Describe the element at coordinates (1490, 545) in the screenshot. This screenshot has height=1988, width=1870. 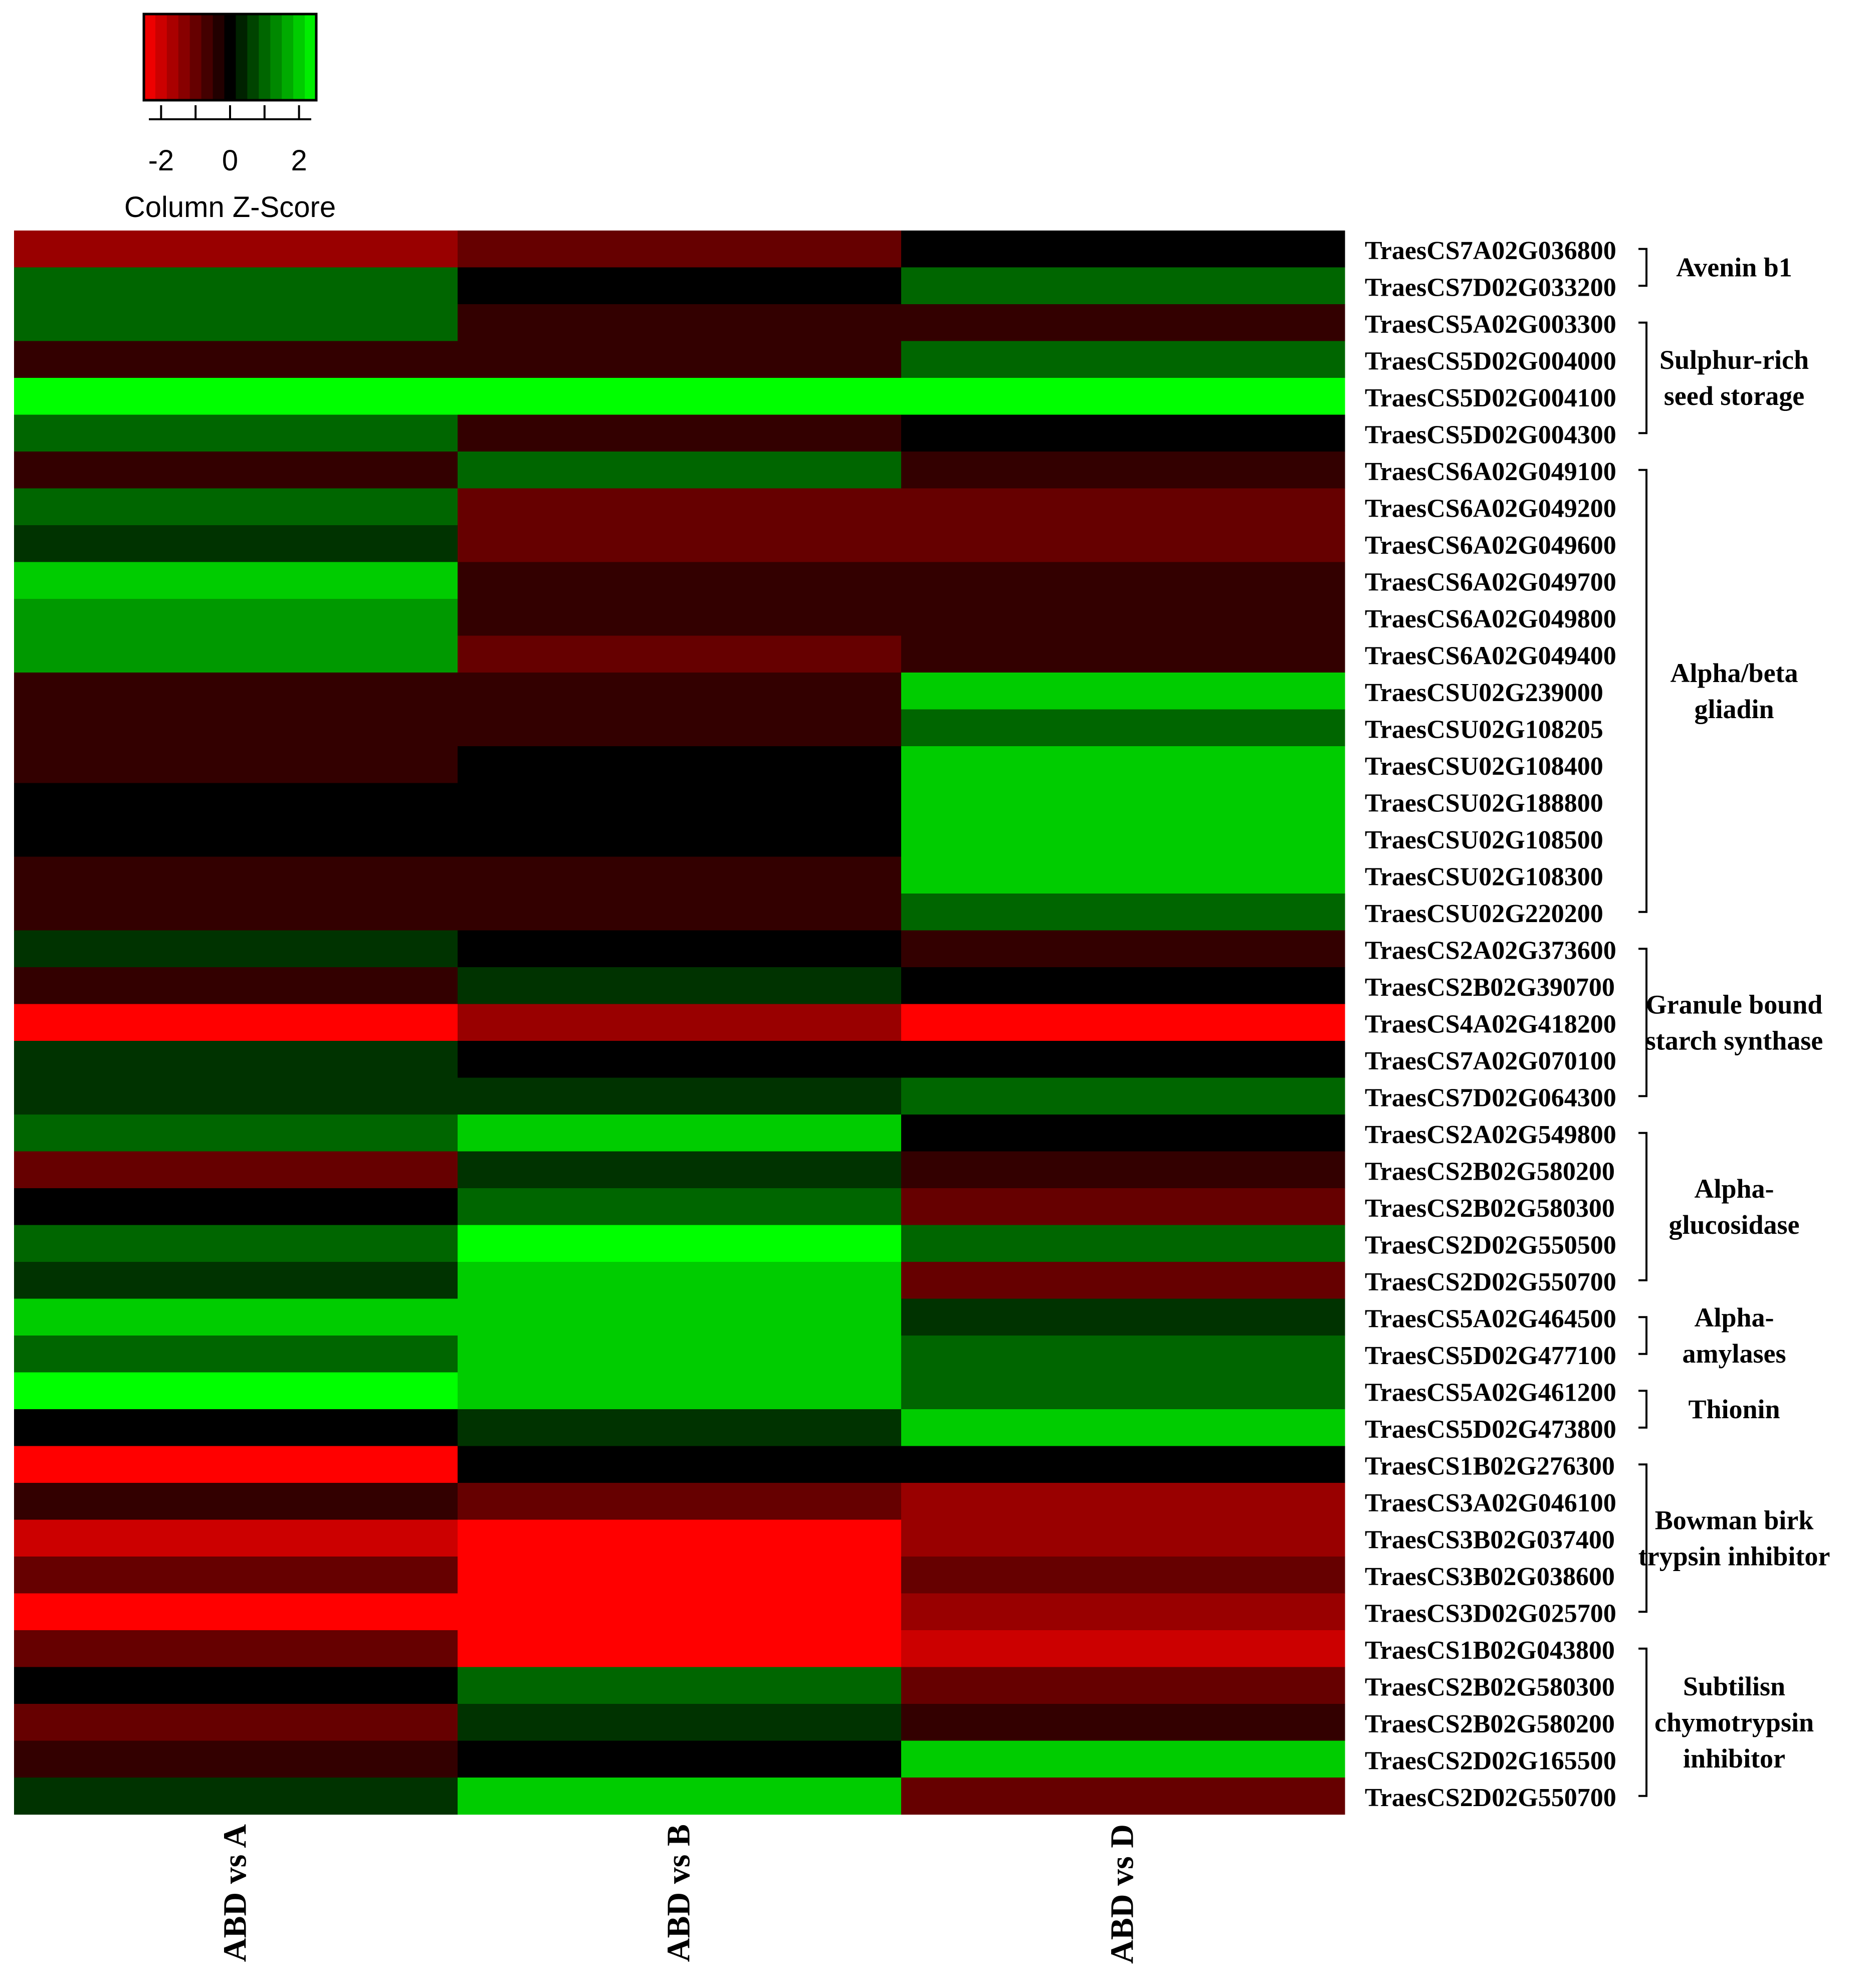
I see `row-label: TraesCS6A02G049600` at that location.